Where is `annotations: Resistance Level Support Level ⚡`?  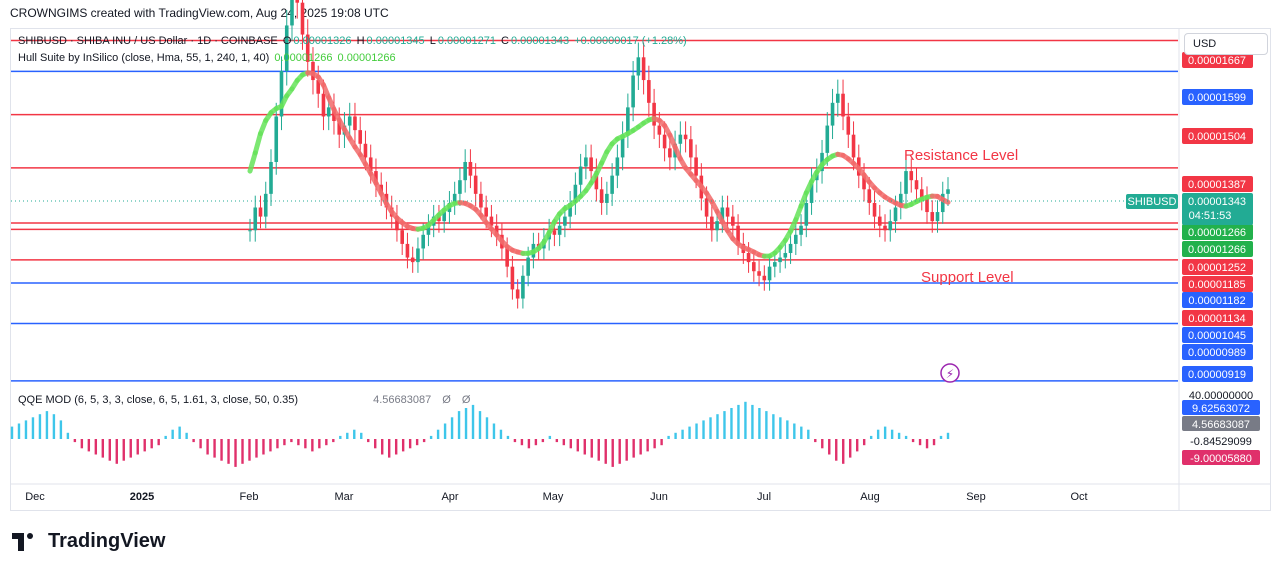
annotations: Resistance Level Support Level ⚡ is located at coordinates (961, 265).